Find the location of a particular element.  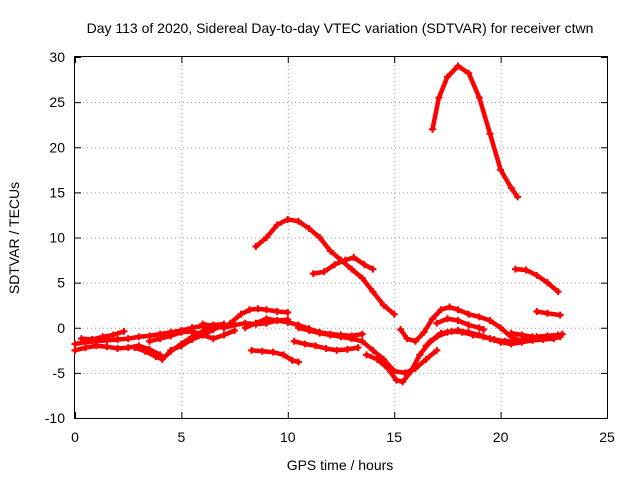

y-tick-label: 10 is located at coordinates (57, 238).